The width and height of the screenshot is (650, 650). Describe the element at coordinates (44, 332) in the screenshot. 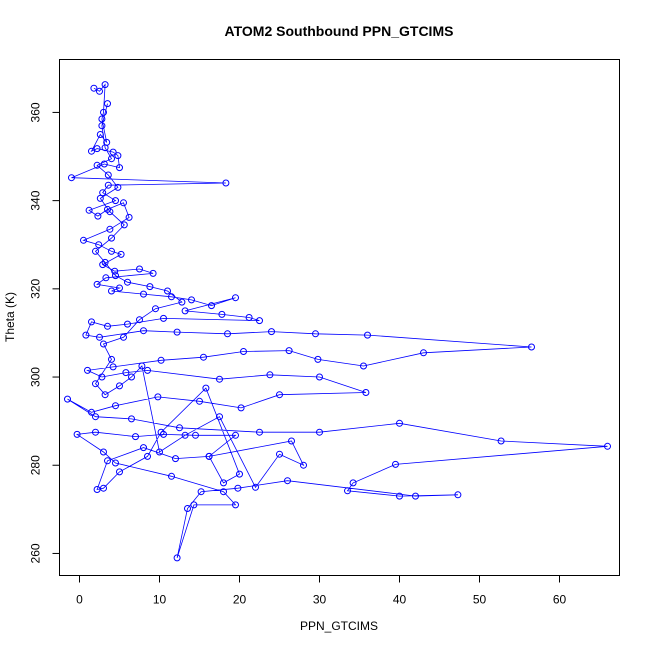

I see `y-axis: 260 280 300 320 340 360` at that location.